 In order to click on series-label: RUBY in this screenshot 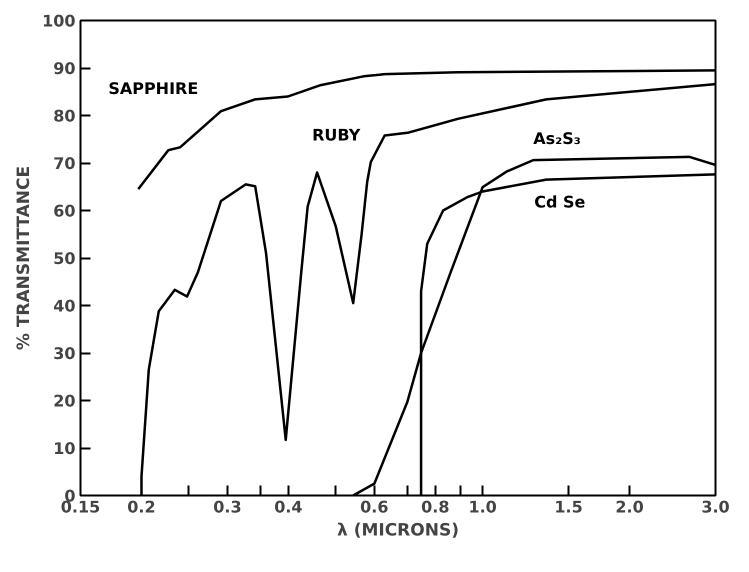, I will do `click(336, 135)`.